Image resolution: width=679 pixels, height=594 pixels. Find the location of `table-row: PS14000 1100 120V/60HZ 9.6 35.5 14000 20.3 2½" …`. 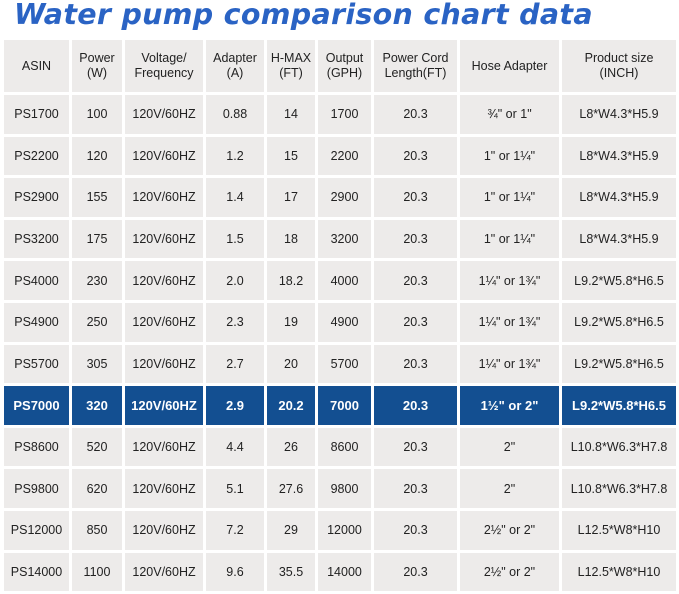

table-row: PS14000 1100 120V/60HZ 9.6 35.5 14000 20.3 2½" … is located at coordinates (340, 573).